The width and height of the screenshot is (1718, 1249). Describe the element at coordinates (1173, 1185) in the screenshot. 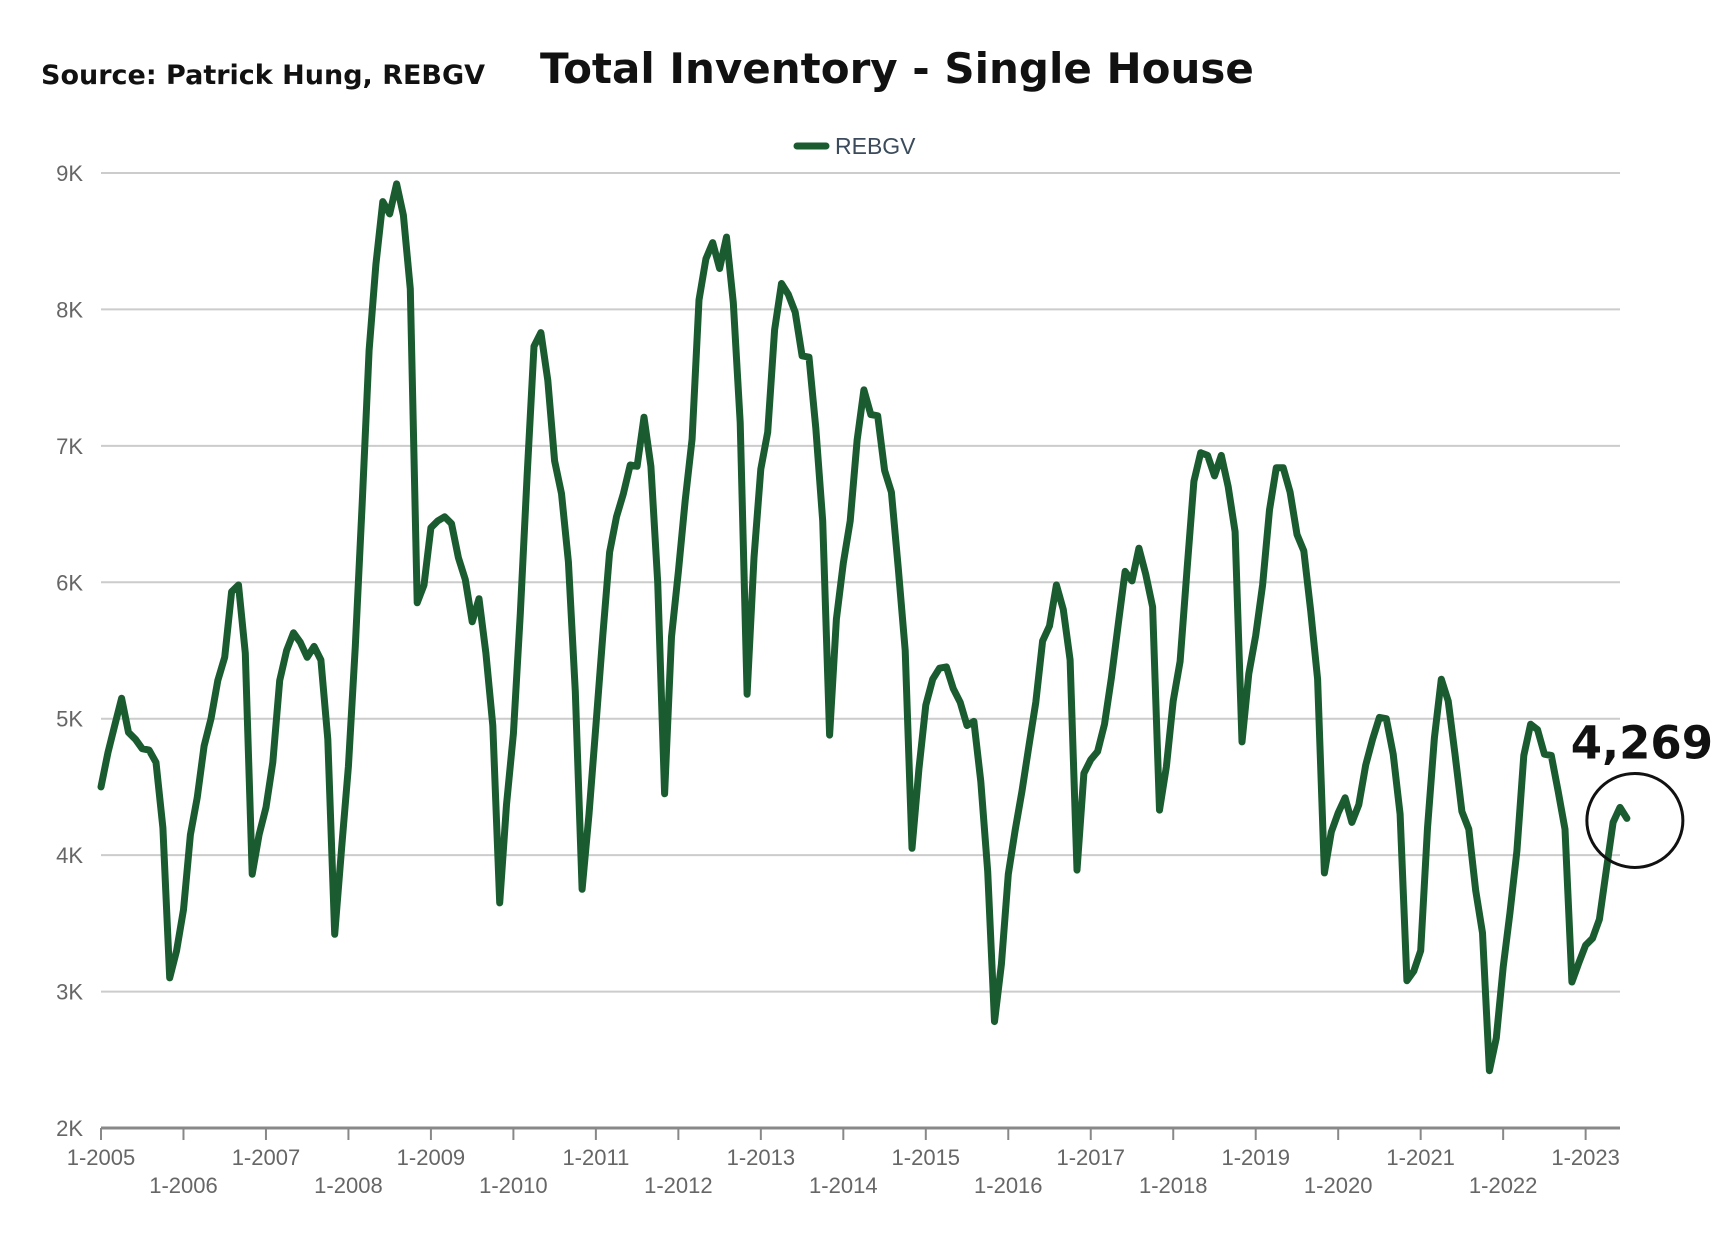

I see `x-tick-label: 1-2018` at that location.